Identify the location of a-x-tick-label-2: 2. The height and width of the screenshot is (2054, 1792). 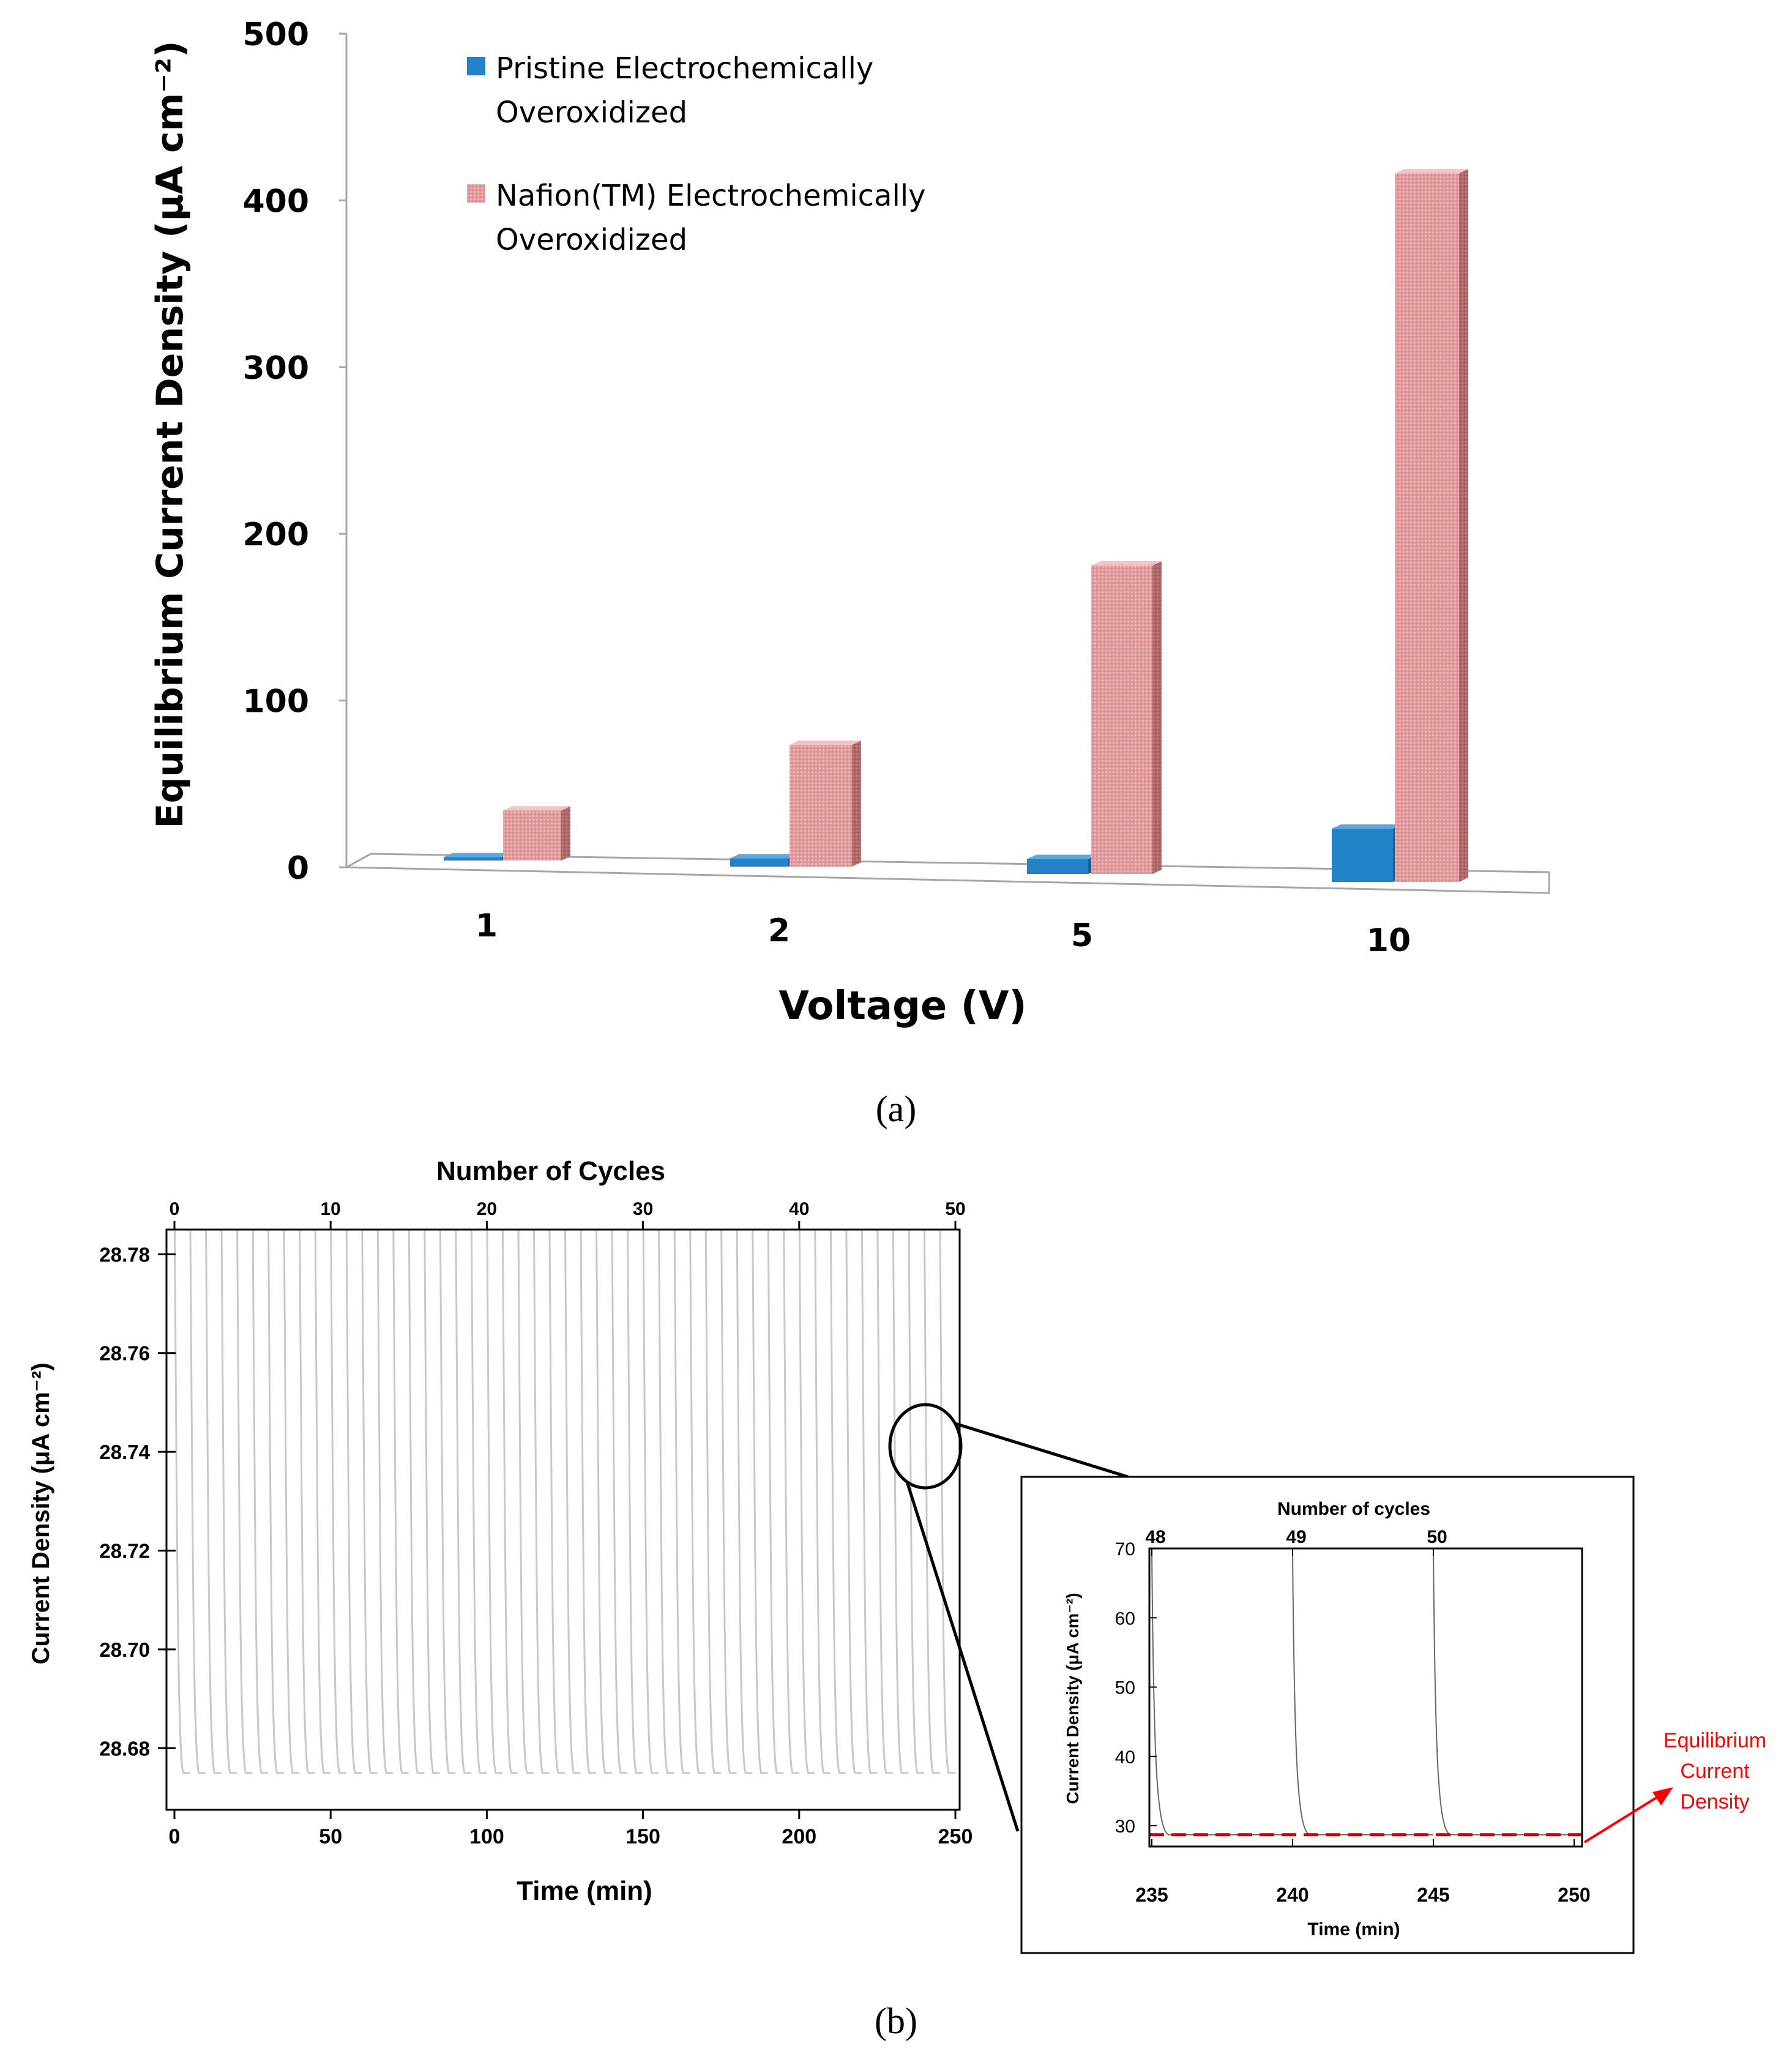
(779, 931).